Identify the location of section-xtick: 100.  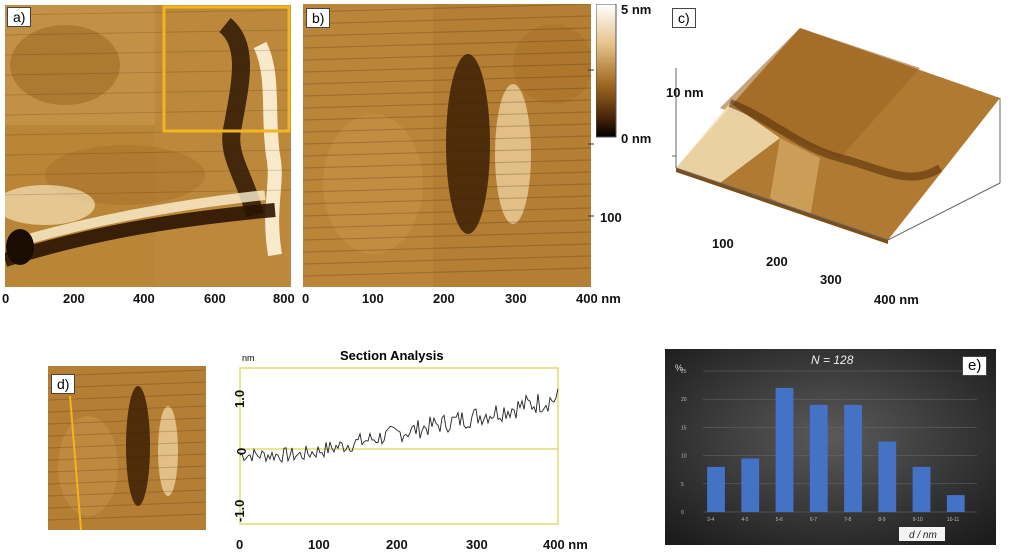
(319, 544).